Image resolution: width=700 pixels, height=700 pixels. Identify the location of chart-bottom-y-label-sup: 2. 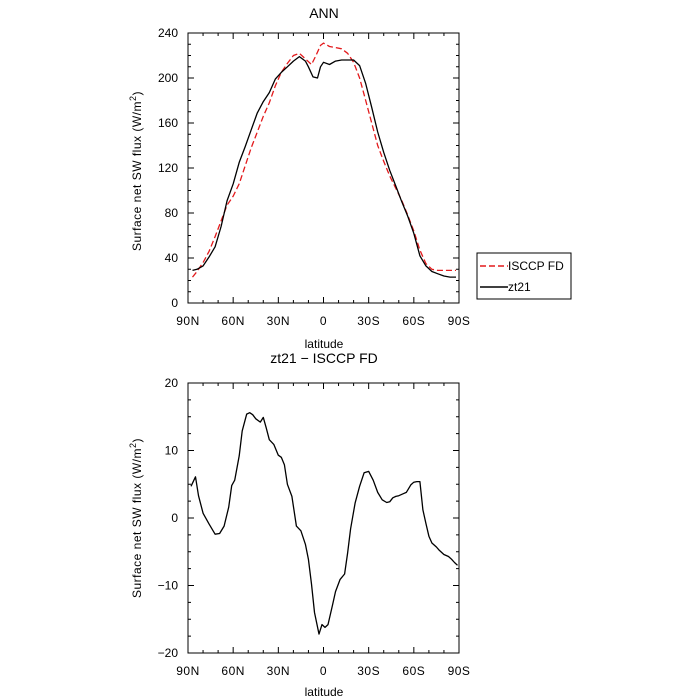
(133, 445).